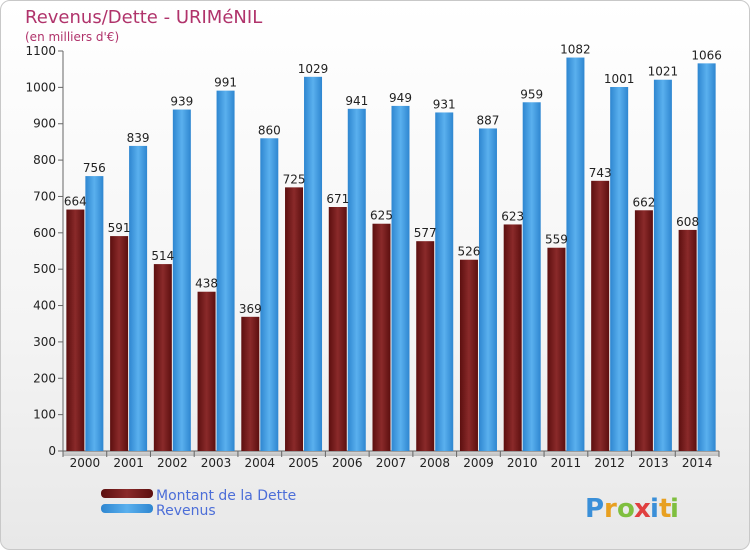  What do you see at coordinates (512, 216) in the screenshot?
I see `value-label: 623` at bounding box center [512, 216].